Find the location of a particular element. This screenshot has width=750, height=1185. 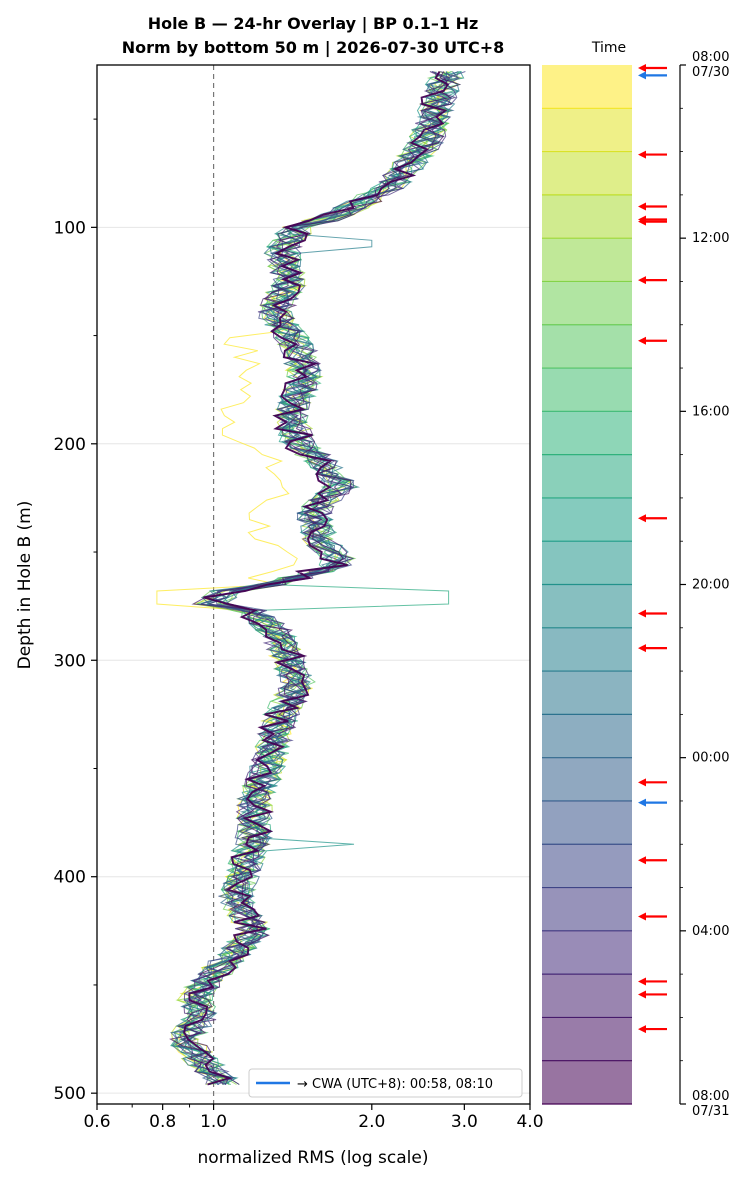

y-tick-label: 100 is located at coordinates (70, 228).